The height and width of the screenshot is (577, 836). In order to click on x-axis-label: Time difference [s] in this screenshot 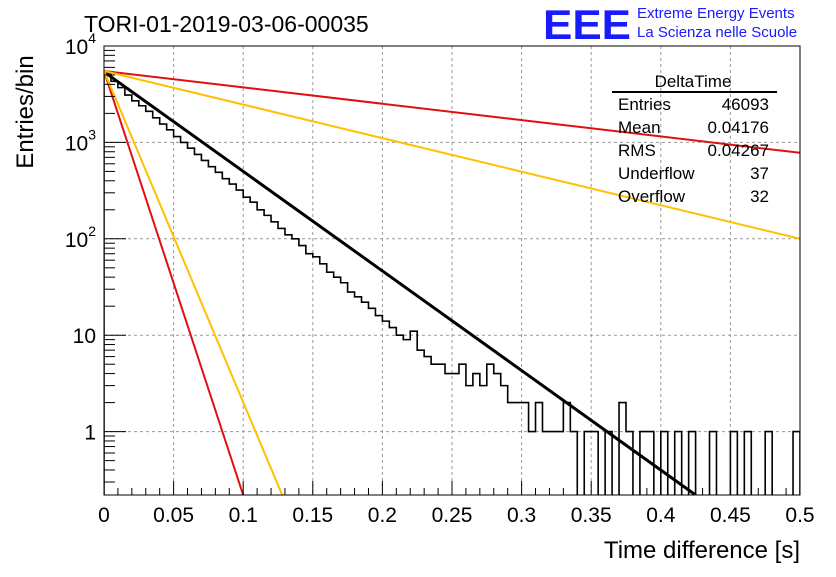, I will do `click(702, 550)`.